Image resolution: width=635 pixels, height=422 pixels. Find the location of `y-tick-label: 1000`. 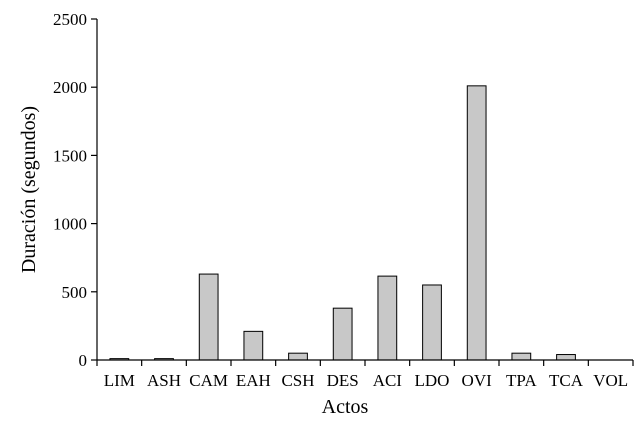

y-tick-label: 1000 is located at coordinates (70, 224).